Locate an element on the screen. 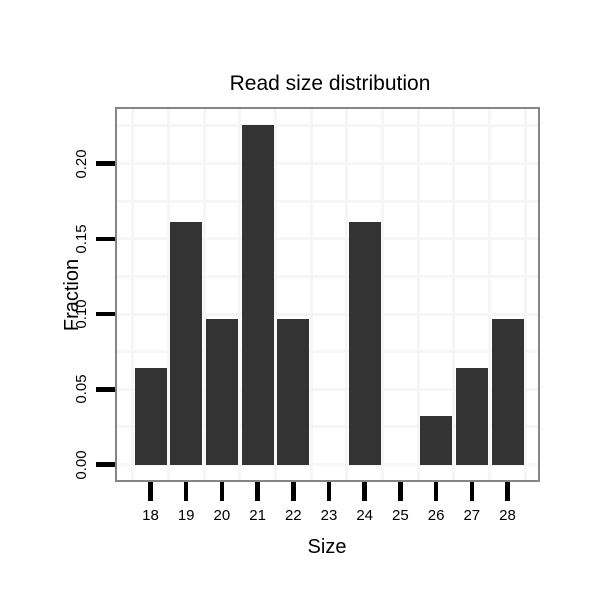 Image resolution: width=600 pixels, height=600 pixels. x-tick-label: 19 is located at coordinates (186, 515).